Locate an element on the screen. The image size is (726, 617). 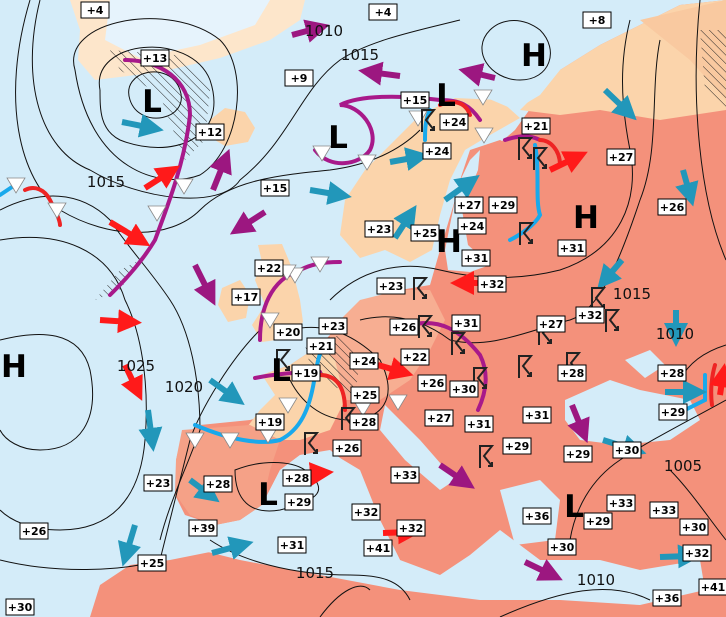
temperature-label: +27 is located at coordinates (439, 418).